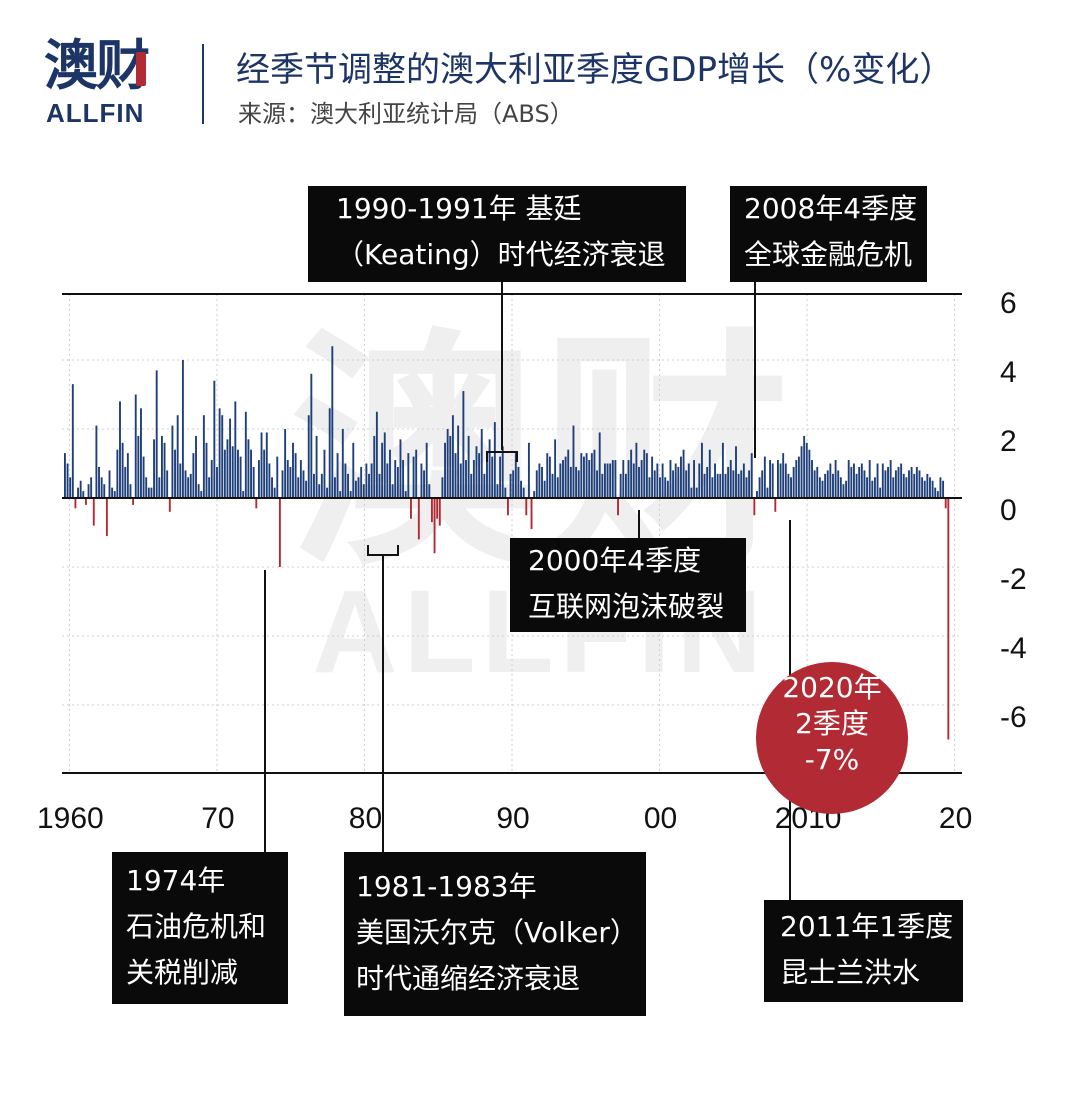  What do you see at coordinates (829, 234) in the screenshot?
I see `callout-gfc: 2008年4季度 全球金融危机` at bounding box center [829, 234].